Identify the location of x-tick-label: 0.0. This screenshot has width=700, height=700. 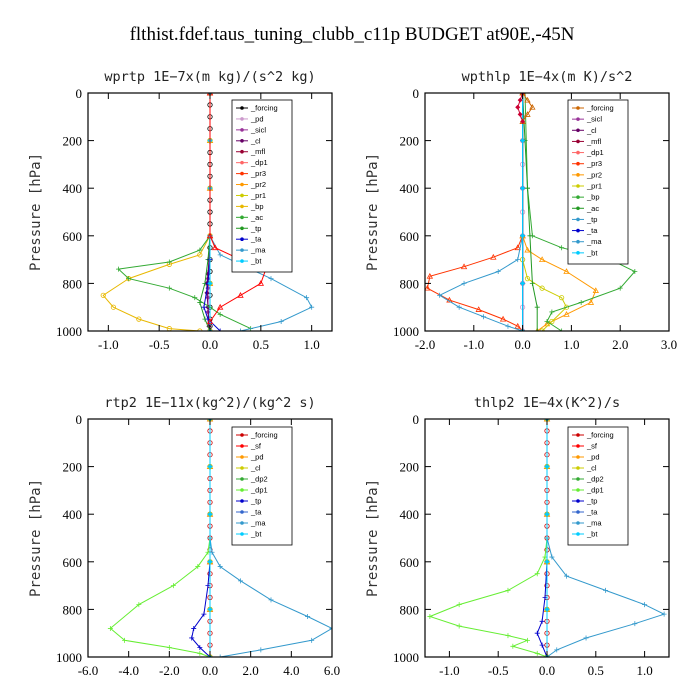
(210, 670).